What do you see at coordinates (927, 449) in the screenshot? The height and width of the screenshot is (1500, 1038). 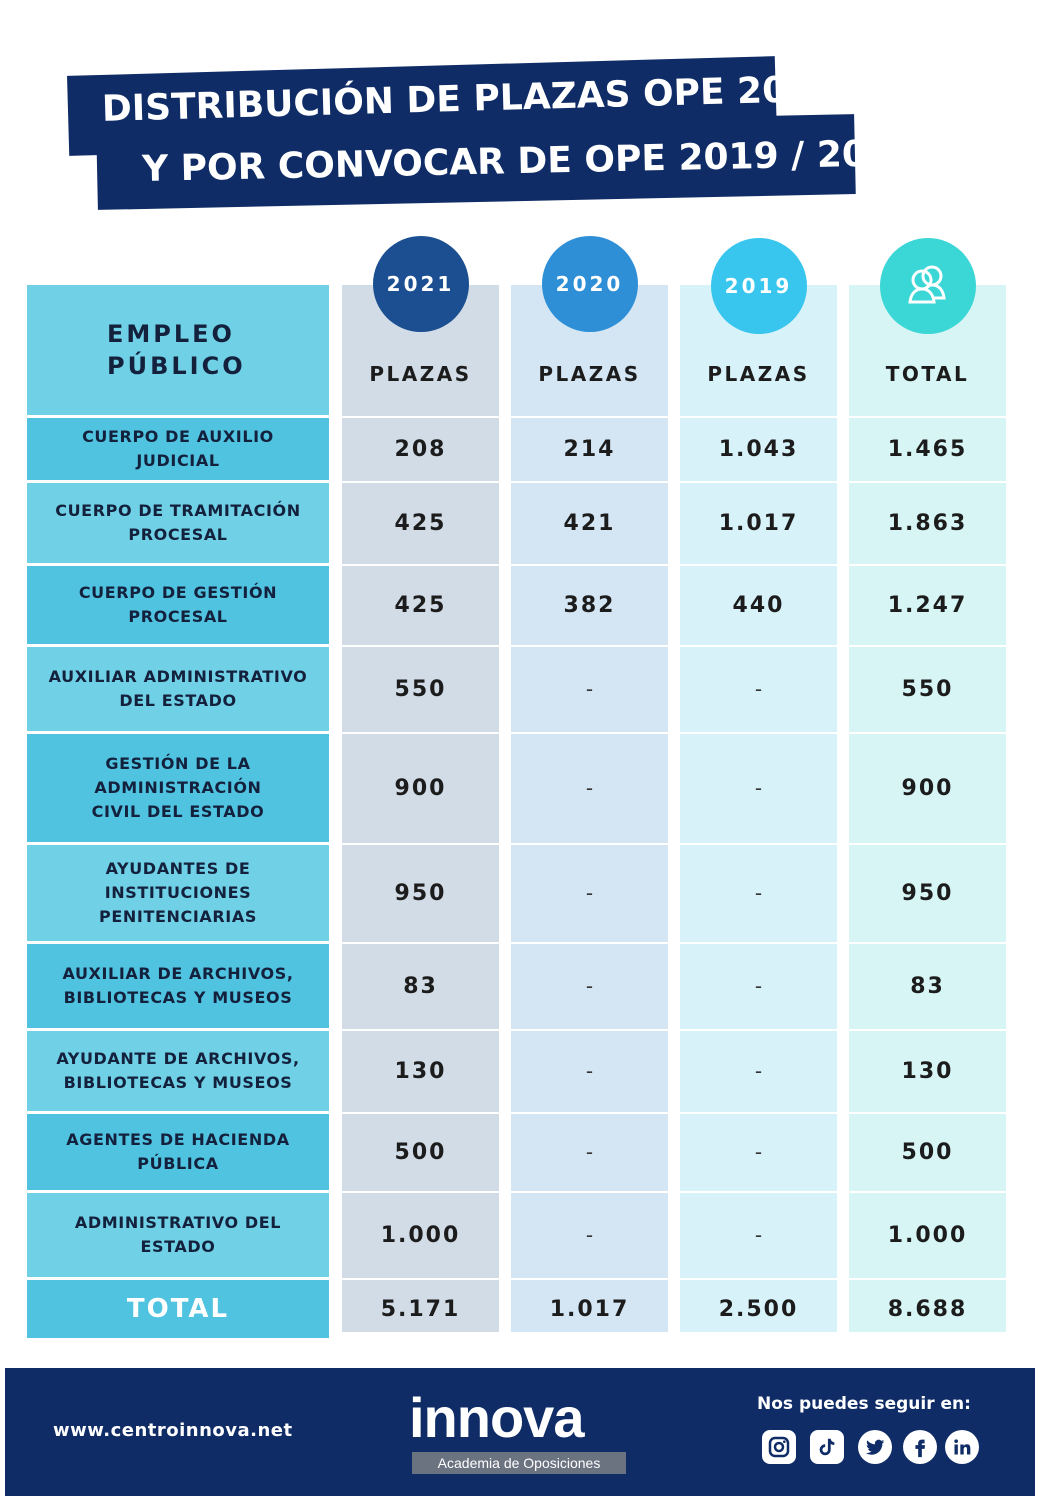 I see `cell-value: 1.465` at bounding box center [927, 449].